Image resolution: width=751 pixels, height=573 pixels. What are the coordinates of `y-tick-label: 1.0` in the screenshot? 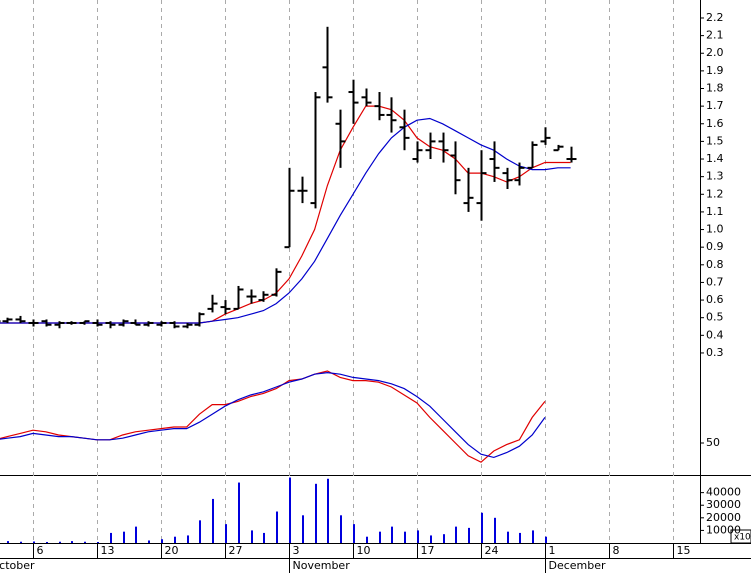 It's located at (715, 229).